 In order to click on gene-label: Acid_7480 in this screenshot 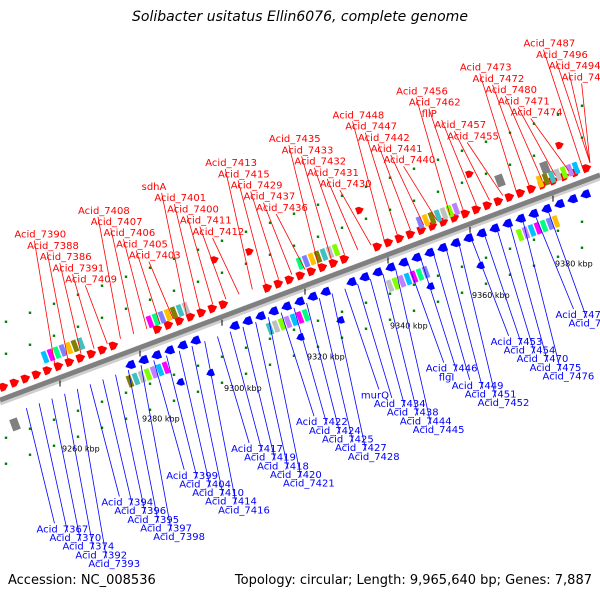, I will do `click(511, 90)`.